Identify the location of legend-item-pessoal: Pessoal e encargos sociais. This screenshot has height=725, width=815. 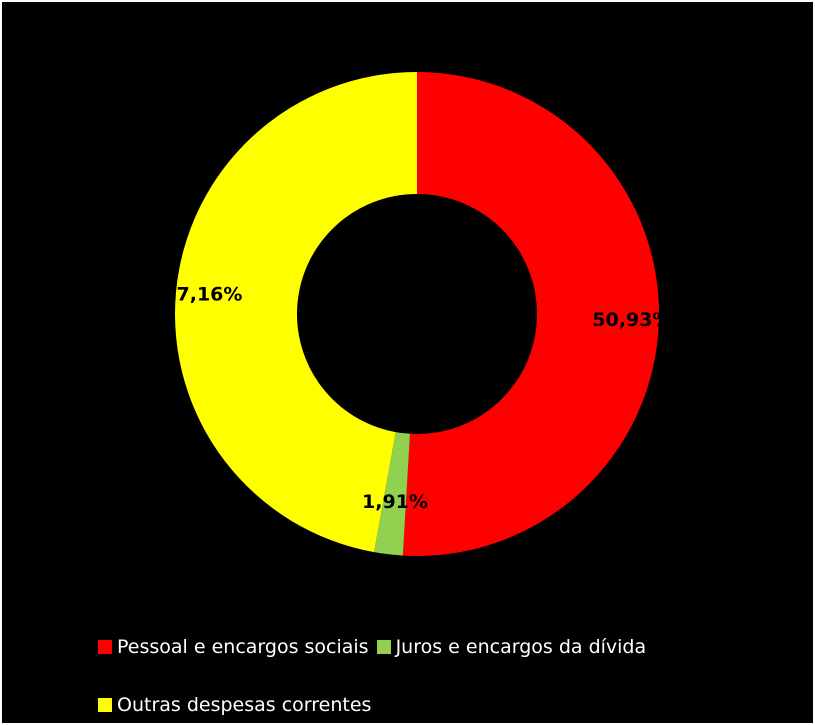
(233, 647).